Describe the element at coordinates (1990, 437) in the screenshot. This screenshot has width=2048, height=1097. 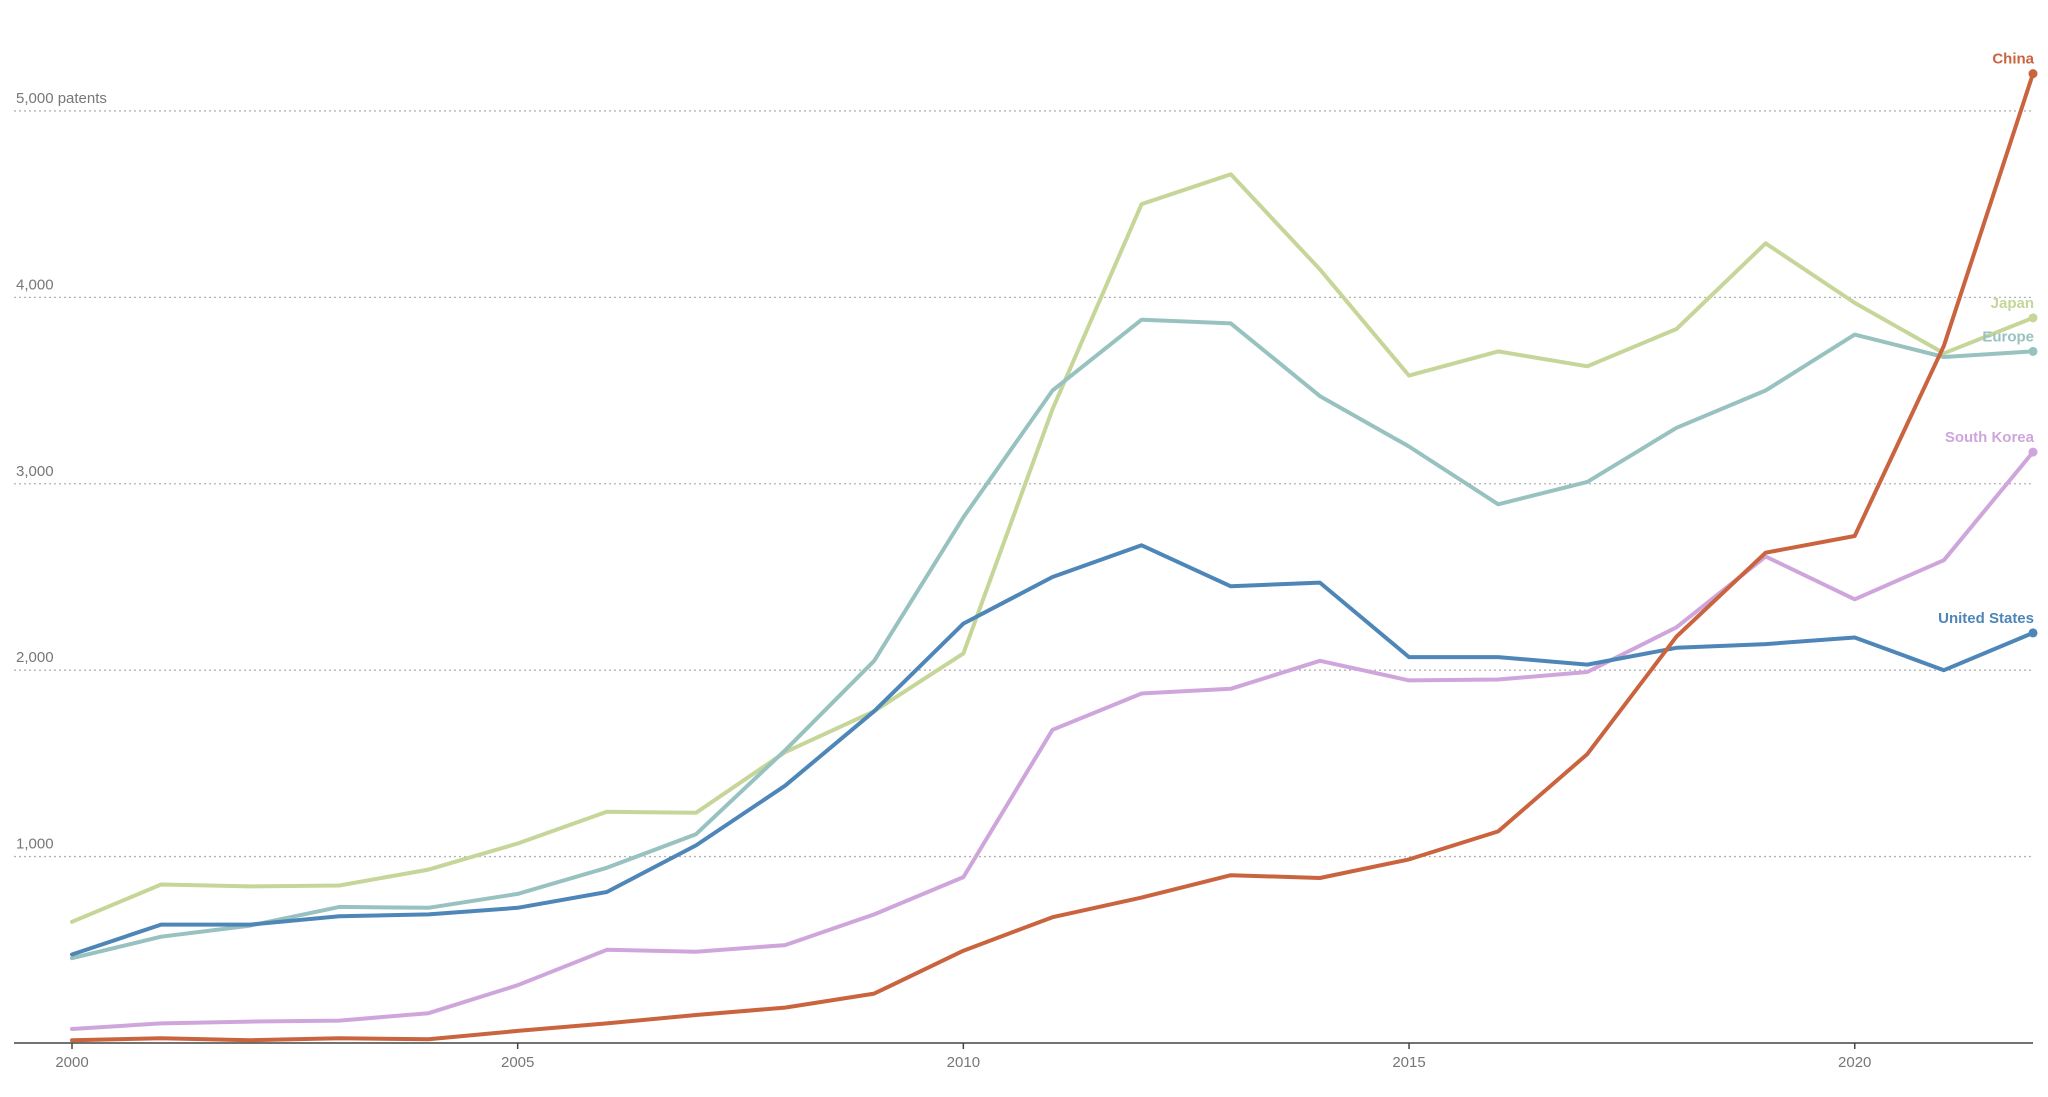
I see `series-label-south-korea: South Korea` at that location.